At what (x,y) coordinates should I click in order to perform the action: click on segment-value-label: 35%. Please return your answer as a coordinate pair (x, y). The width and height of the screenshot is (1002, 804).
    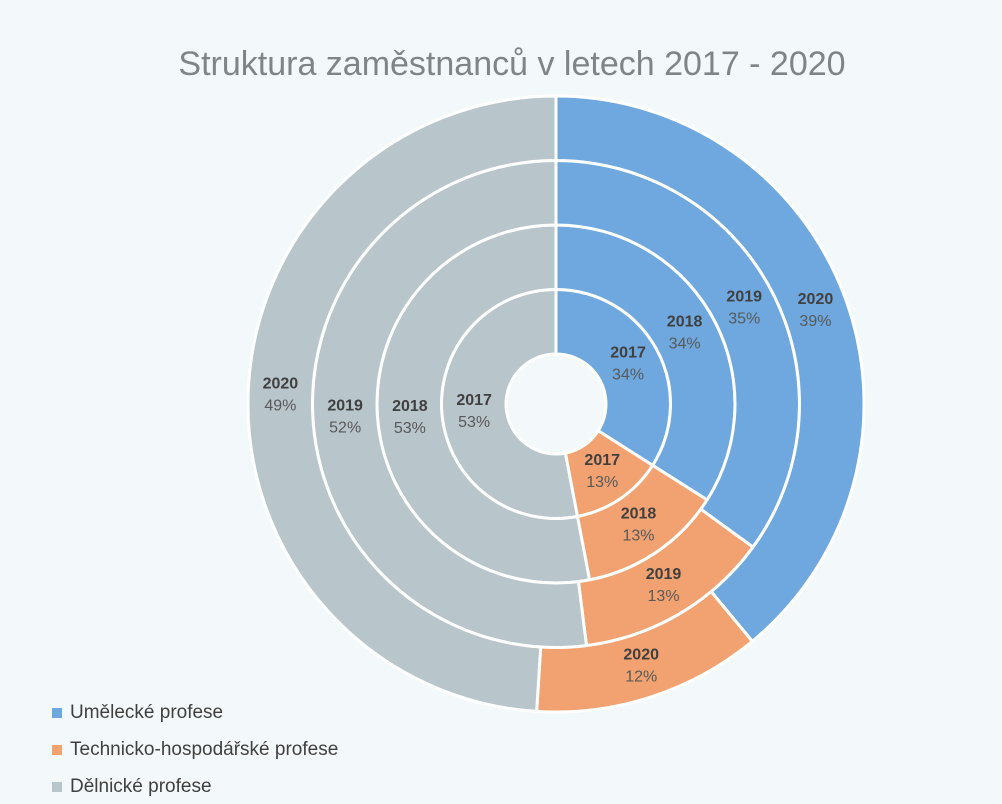
    Looking at the image, I should click on (744, 318).